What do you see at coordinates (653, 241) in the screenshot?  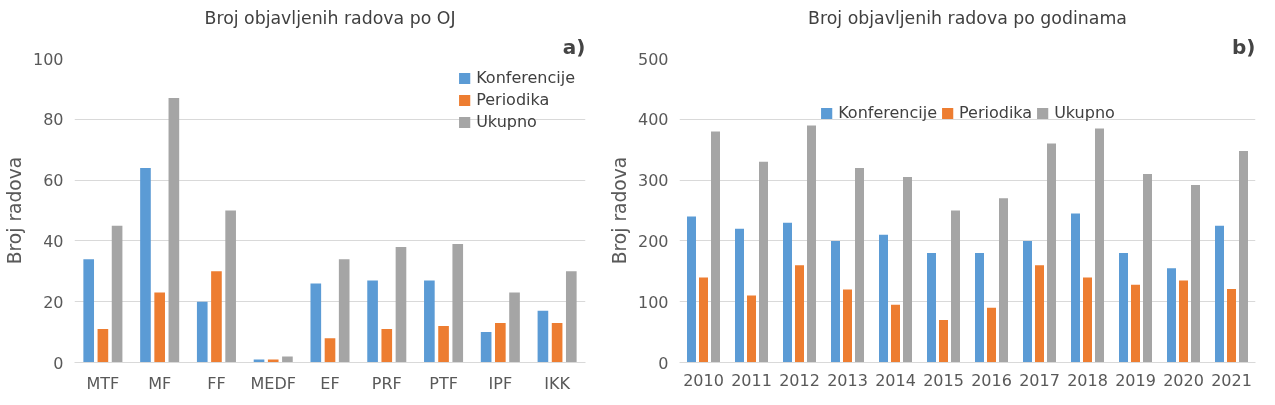 I see `y-tick-label: 200` at bounding box center [653, 241].